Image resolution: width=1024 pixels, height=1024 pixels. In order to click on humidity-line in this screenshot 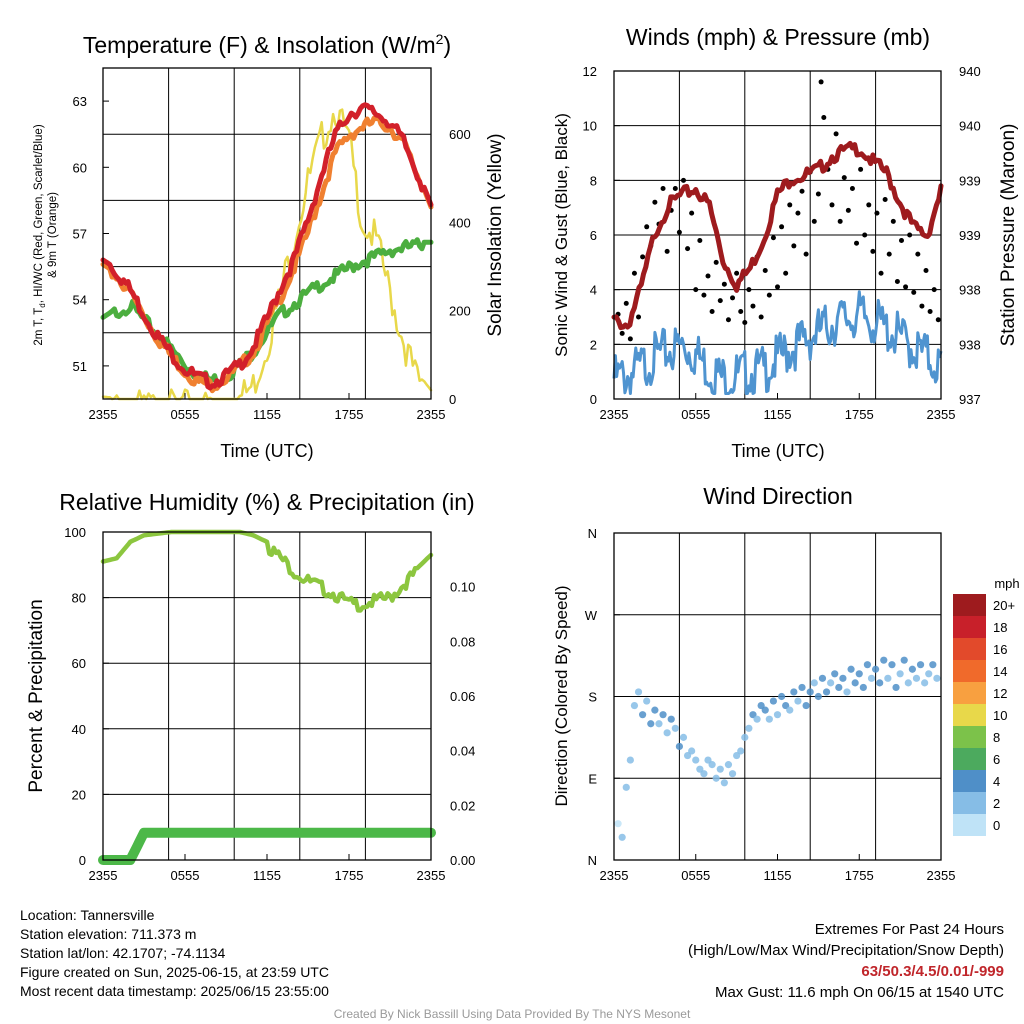, I will do `click(267, 571)`.